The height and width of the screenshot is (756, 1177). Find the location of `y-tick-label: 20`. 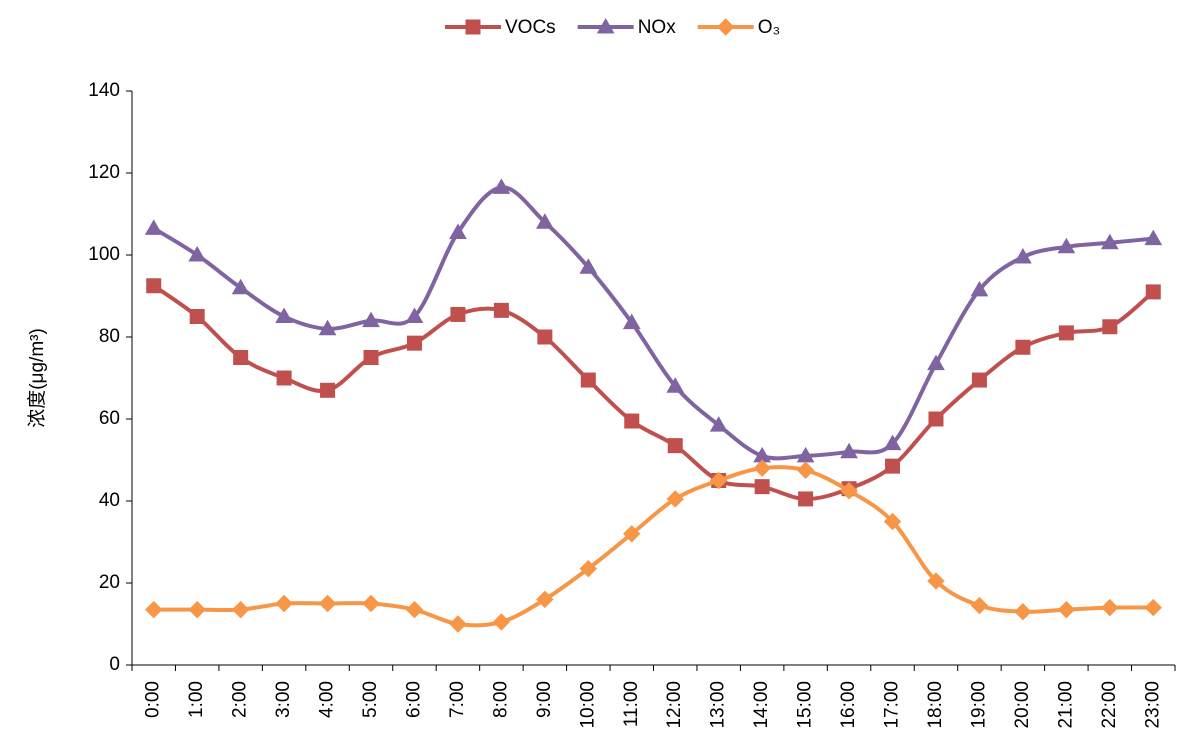

y-tick-label: 20 is located at coordinates (109, 582).